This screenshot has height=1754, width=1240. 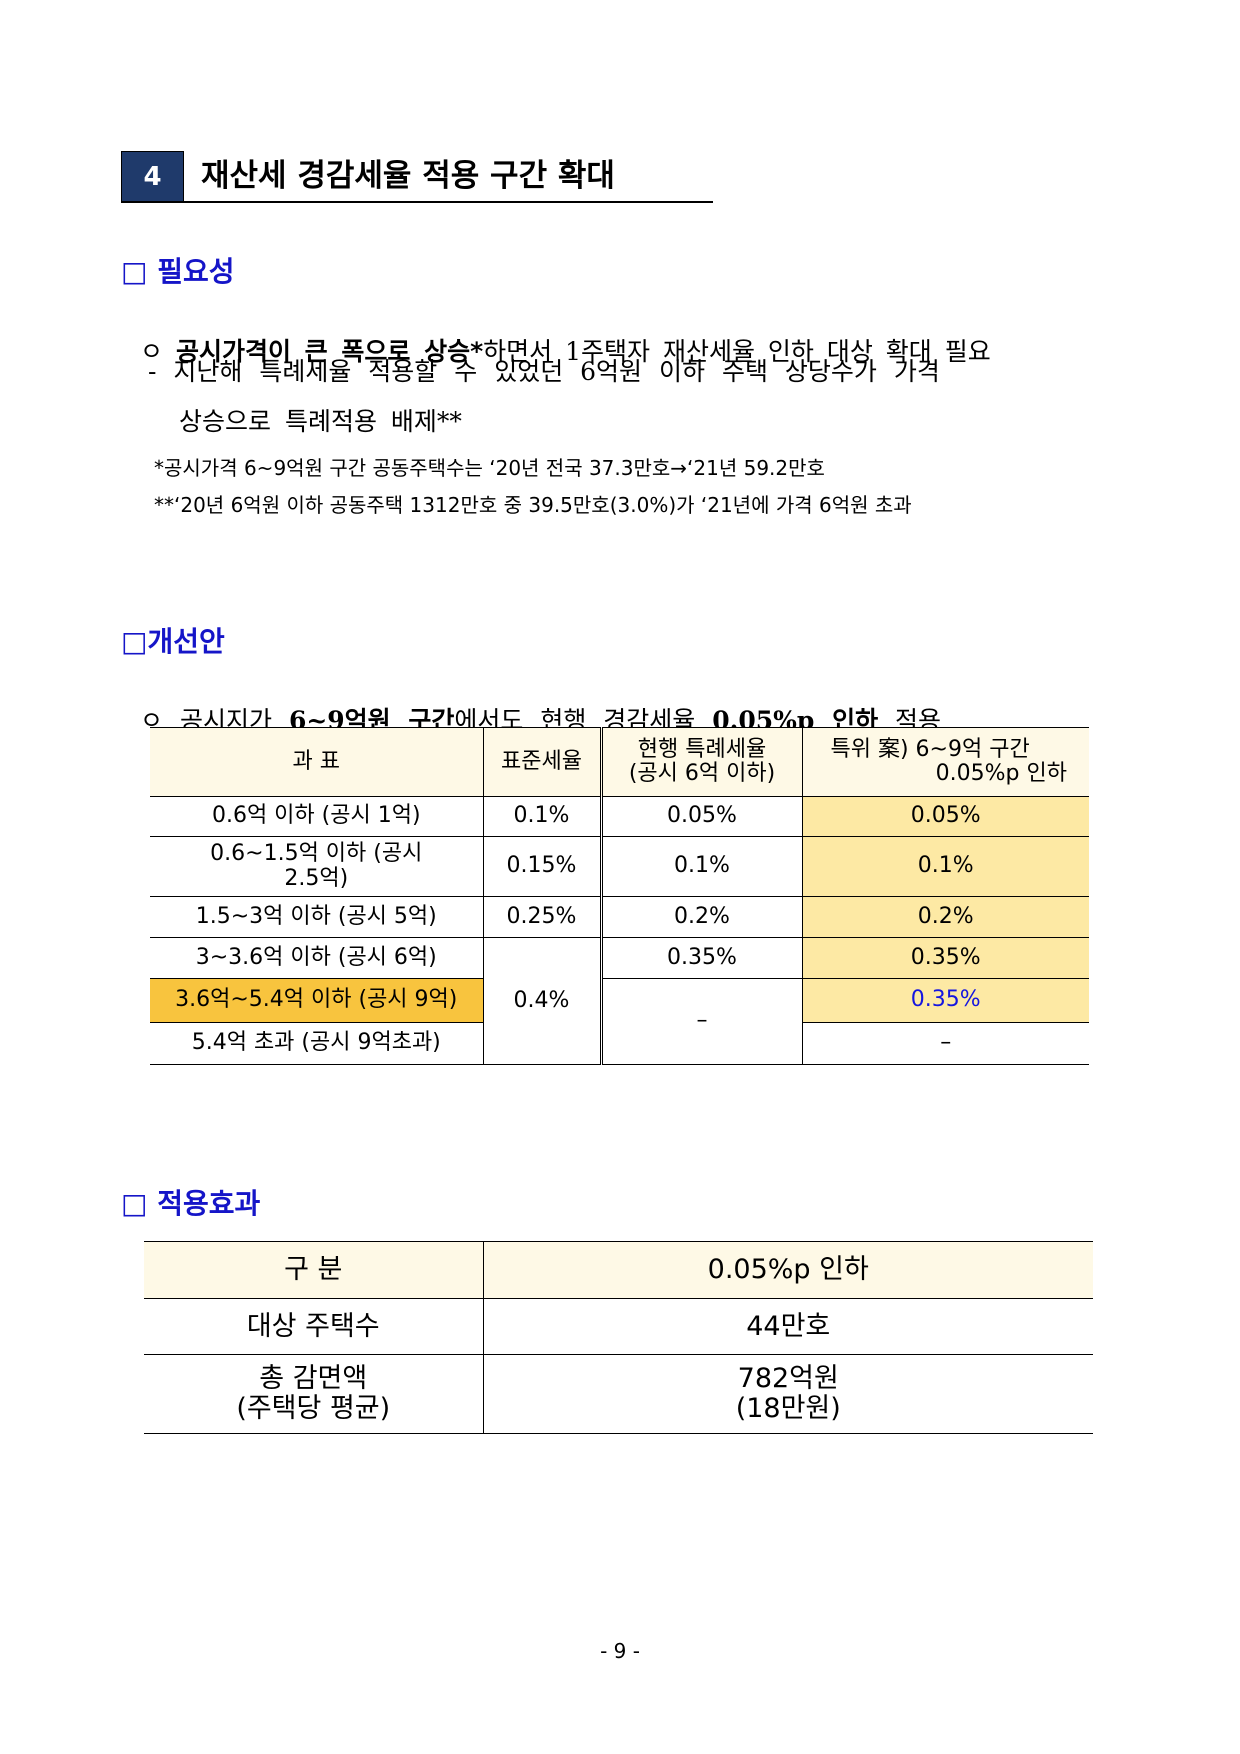 I want to click on cell: 782억원 (18만원), so click(x=787, y=1394).